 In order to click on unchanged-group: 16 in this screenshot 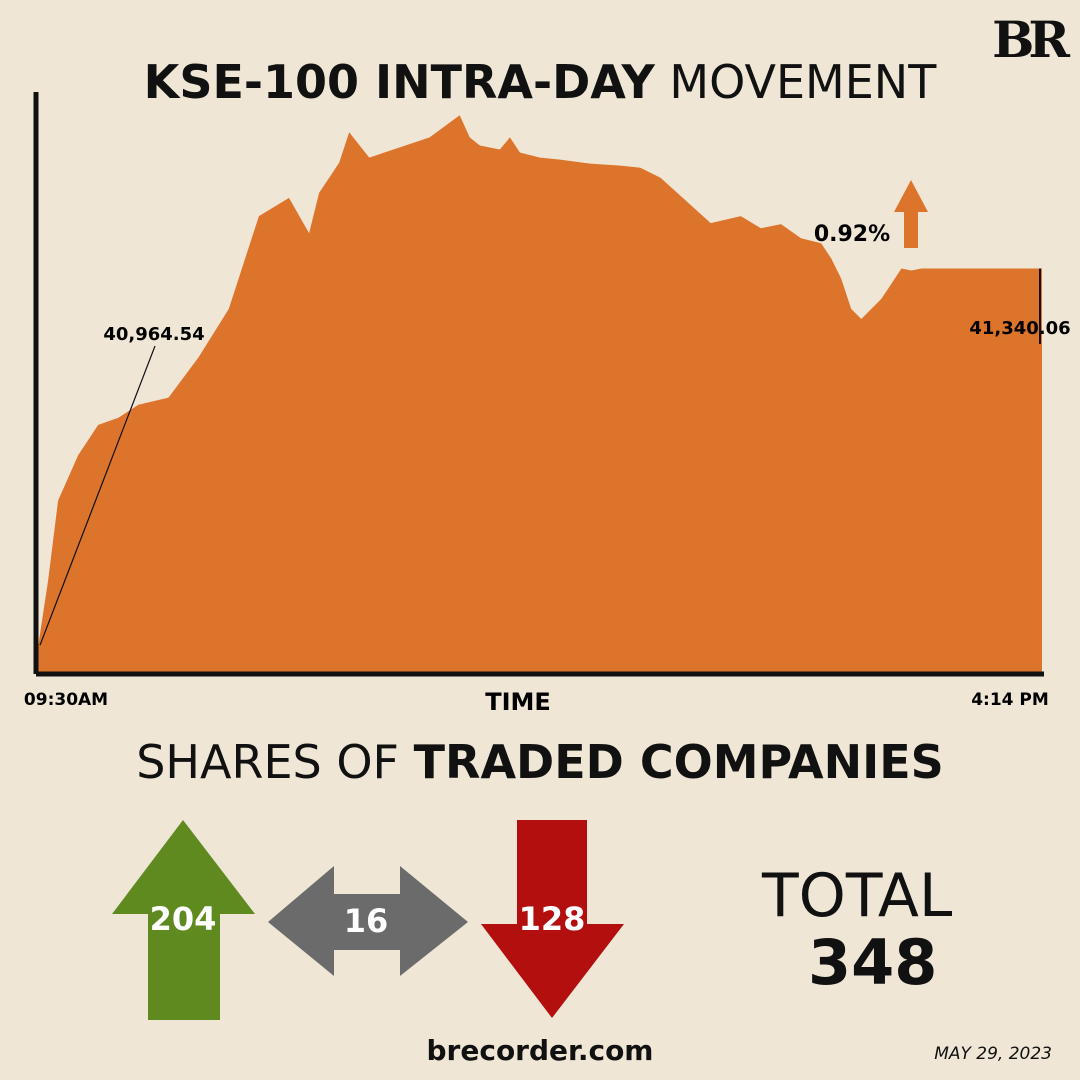, I will do `click(368, 921)`.